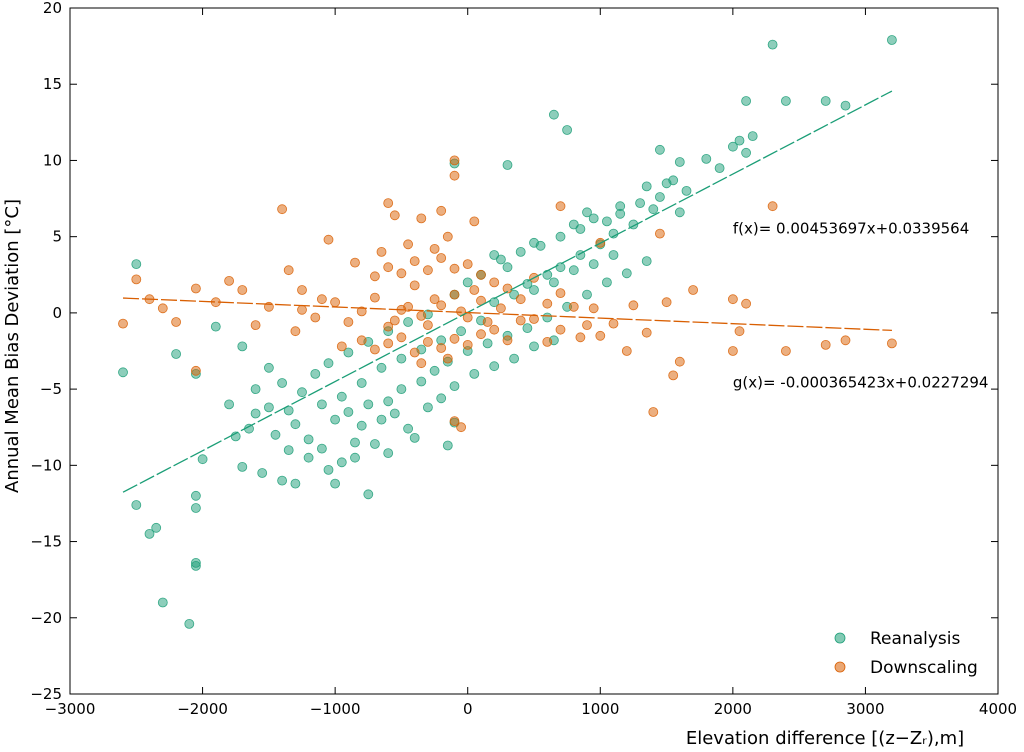 This screenshot has width=1024, height=752. Describe the element at coordinates (924, 668) in the screenshot. I see `legend-label-downscaling: Downscaling` at that location.